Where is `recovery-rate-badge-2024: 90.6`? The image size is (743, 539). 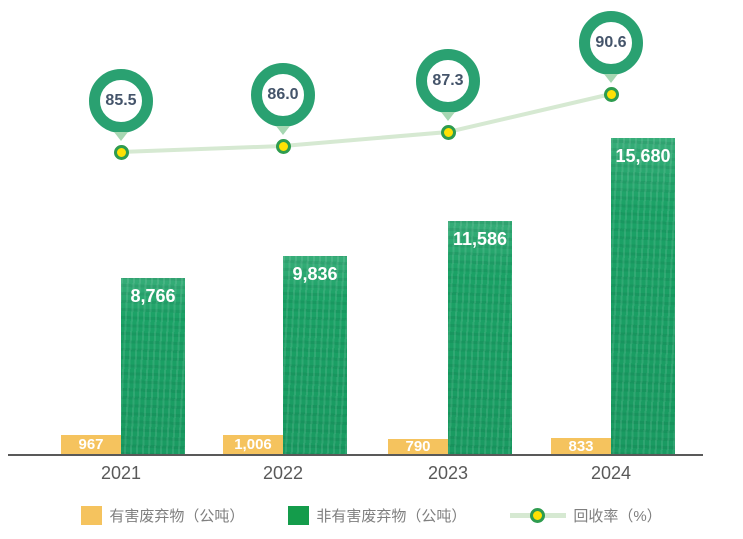 recovery-rate-badge-2024: 90.6 is located at coordinates (611, 43).